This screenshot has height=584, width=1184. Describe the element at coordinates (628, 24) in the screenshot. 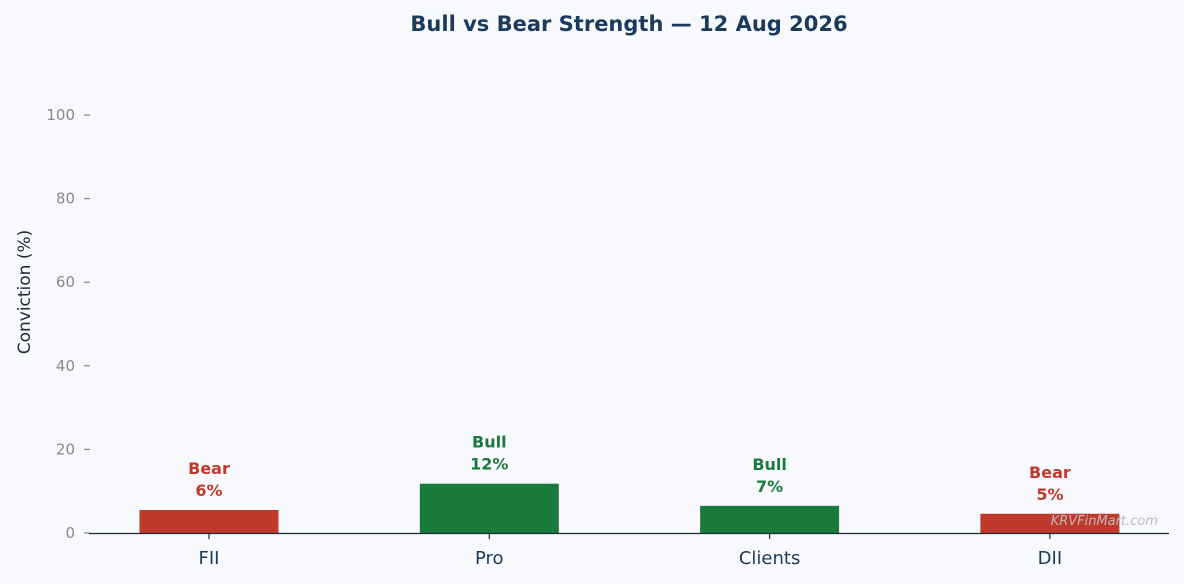

I see `chart-title: Bull vs Bear Strength — 12 Aug 2026` at that location.